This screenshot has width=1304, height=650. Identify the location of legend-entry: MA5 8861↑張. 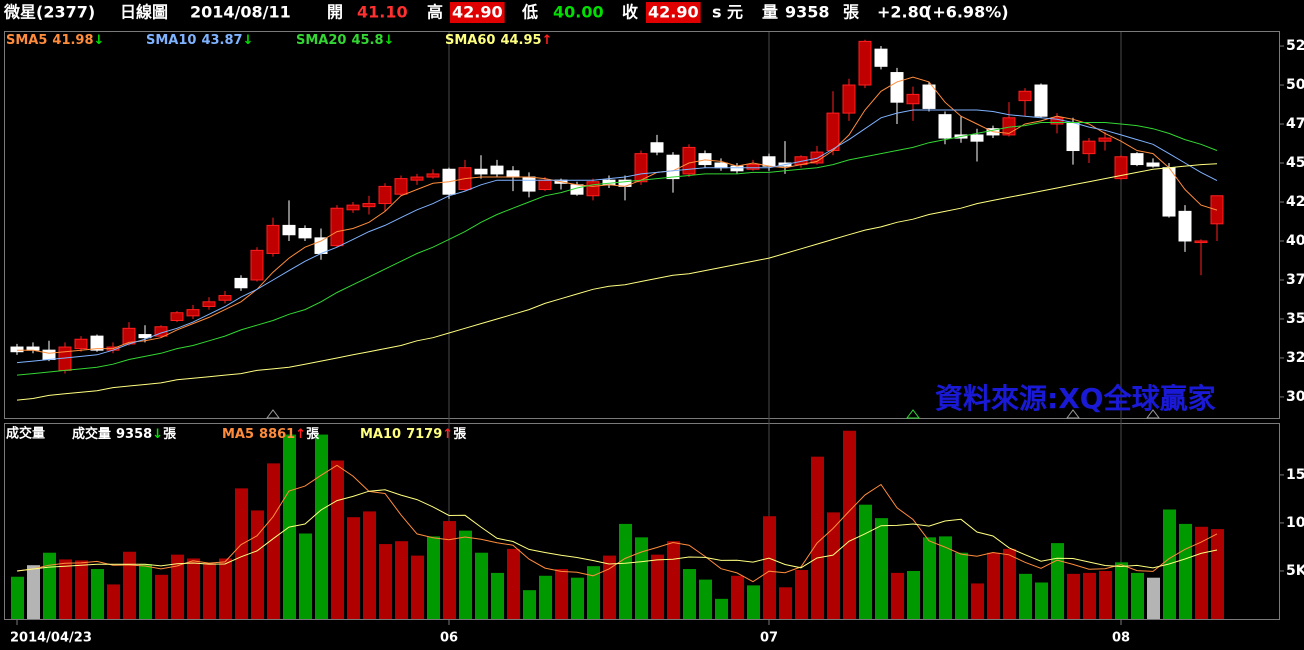
(271, 434).